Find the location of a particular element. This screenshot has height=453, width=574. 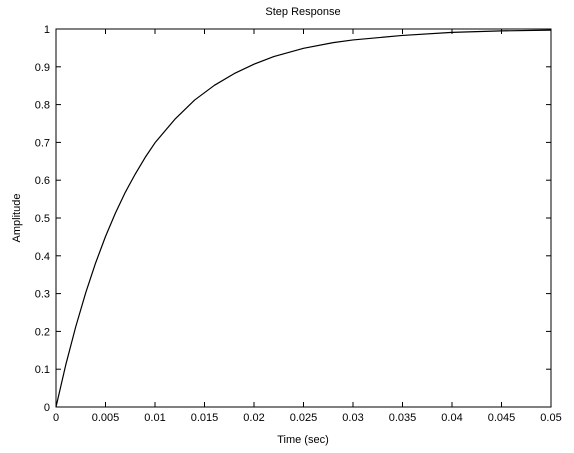

y-tick-label: 0 is located at coordinates (47, 408).